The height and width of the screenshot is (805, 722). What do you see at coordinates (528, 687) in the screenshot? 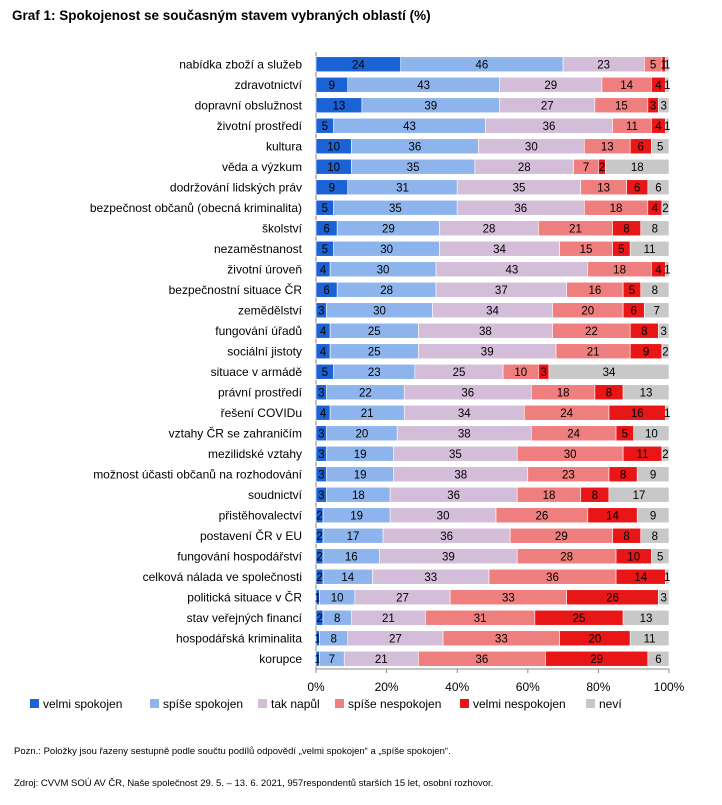
I see `x-tick-label: 60%` at bounding box center [528, 687].